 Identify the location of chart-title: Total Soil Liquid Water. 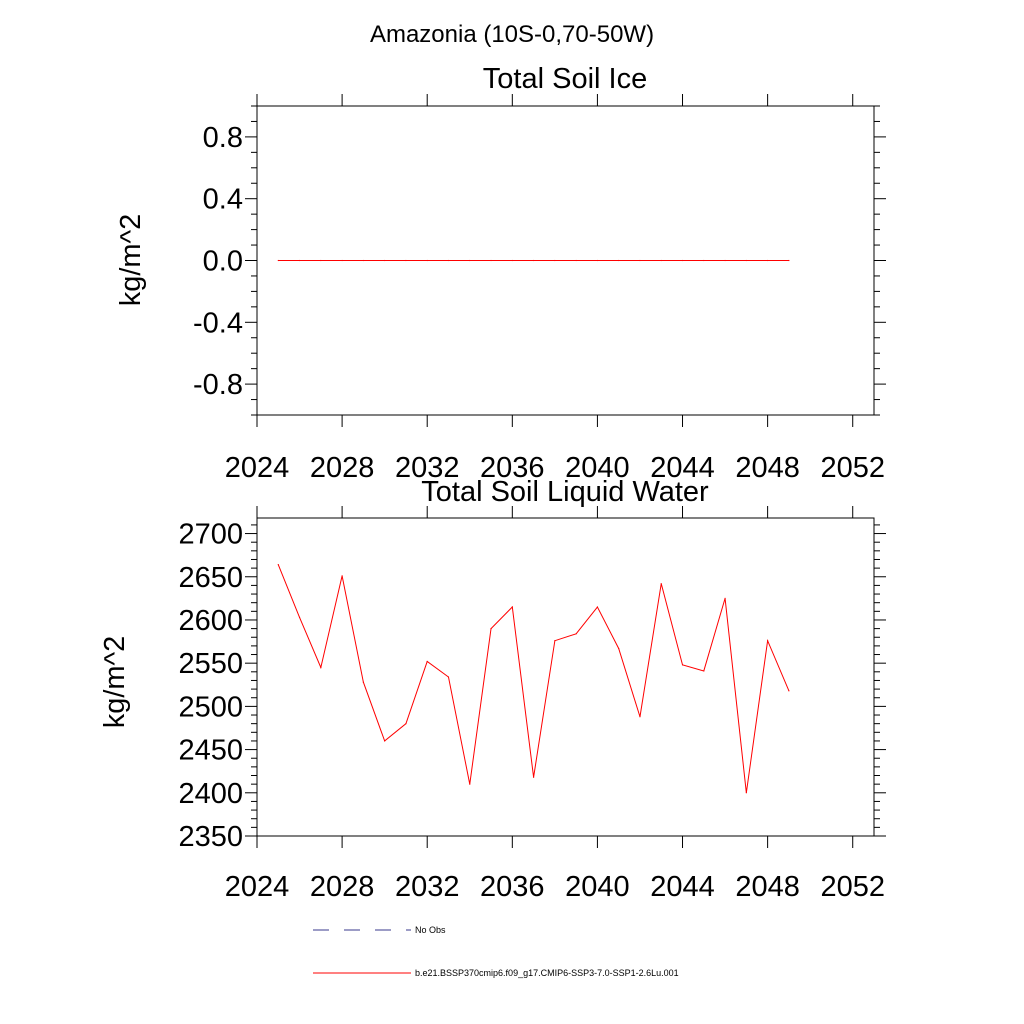
(565, 492).